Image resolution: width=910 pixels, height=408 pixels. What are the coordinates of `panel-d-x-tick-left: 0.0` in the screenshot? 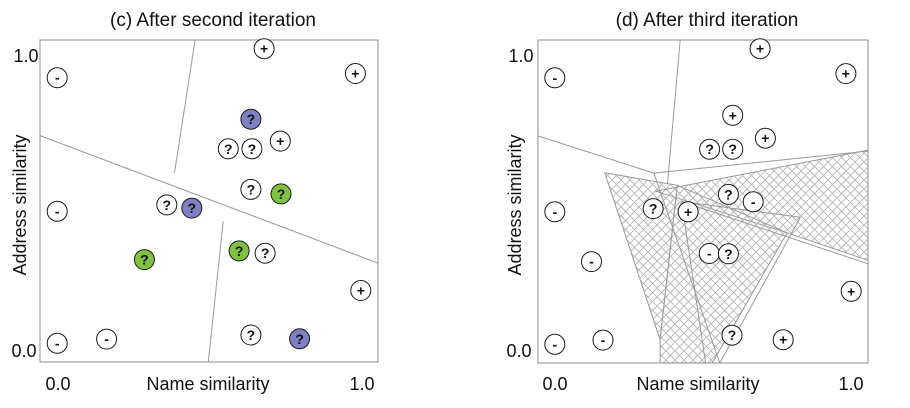 It's located at (554, 384).